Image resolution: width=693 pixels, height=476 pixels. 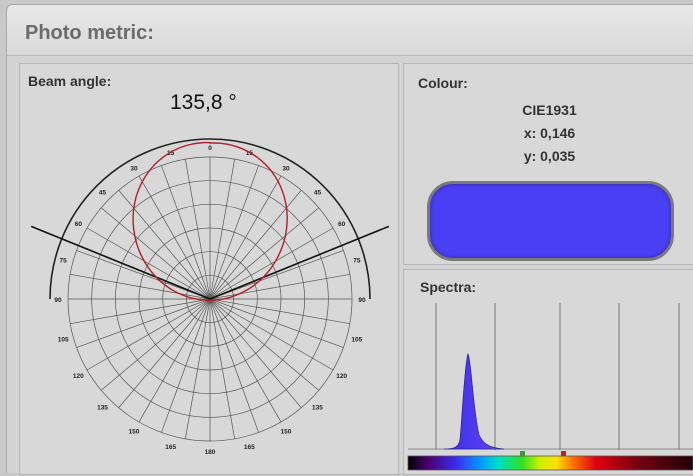 What do you see at coordinates (474, 401) in the screenshot?
I see `spectra-peak` at bounding box center [474, 401].